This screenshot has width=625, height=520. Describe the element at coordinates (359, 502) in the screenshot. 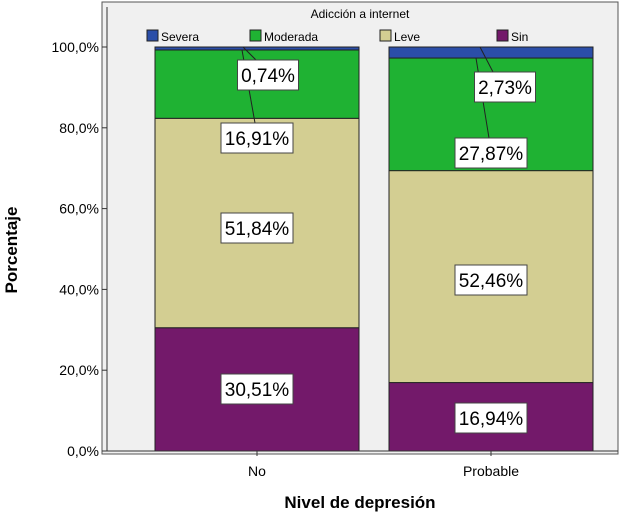

I see `x-axis-label: Nivel de depresión` at that location.